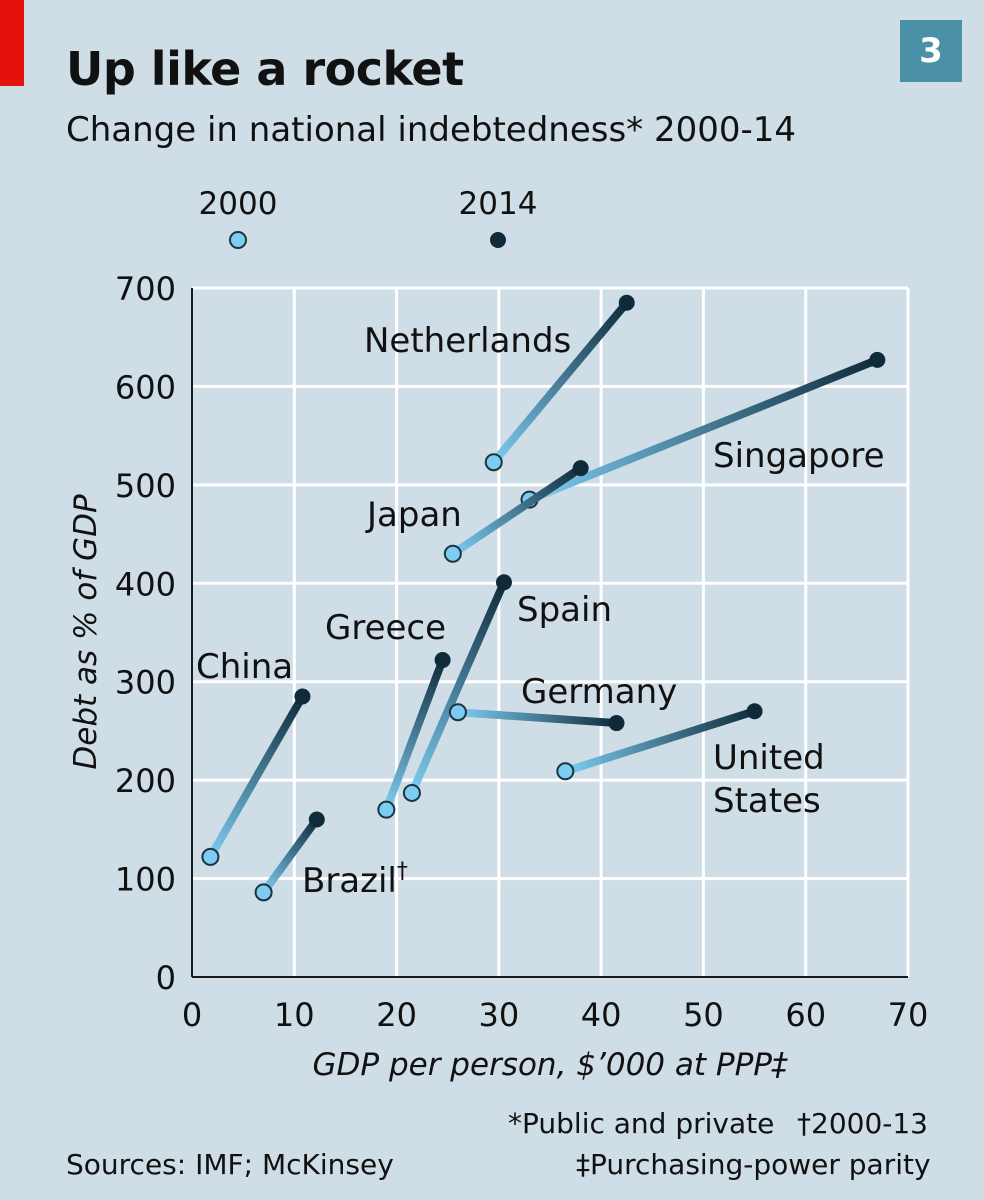  I want to click on legend-end-label: 2014, so click(498, 204).